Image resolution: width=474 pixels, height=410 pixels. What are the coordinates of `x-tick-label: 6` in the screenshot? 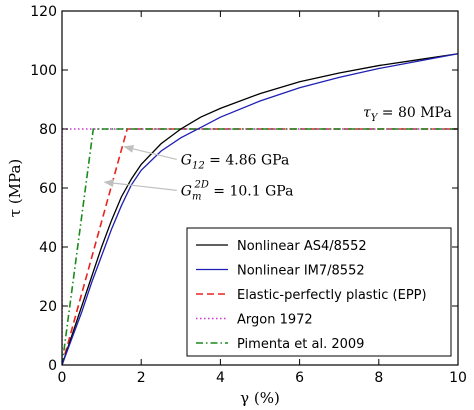 It's located at (299, 378).